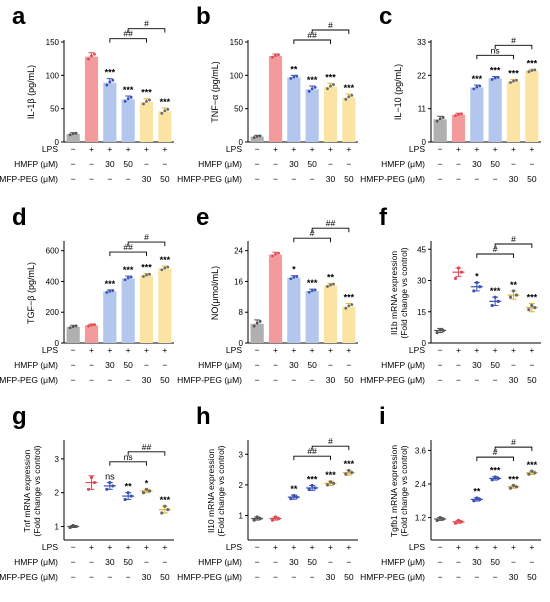 This screenshot has height=602, width=550. Describe the element at coordinates (19, 16) in the screenshot. I see `panel-letter: a` at that location.